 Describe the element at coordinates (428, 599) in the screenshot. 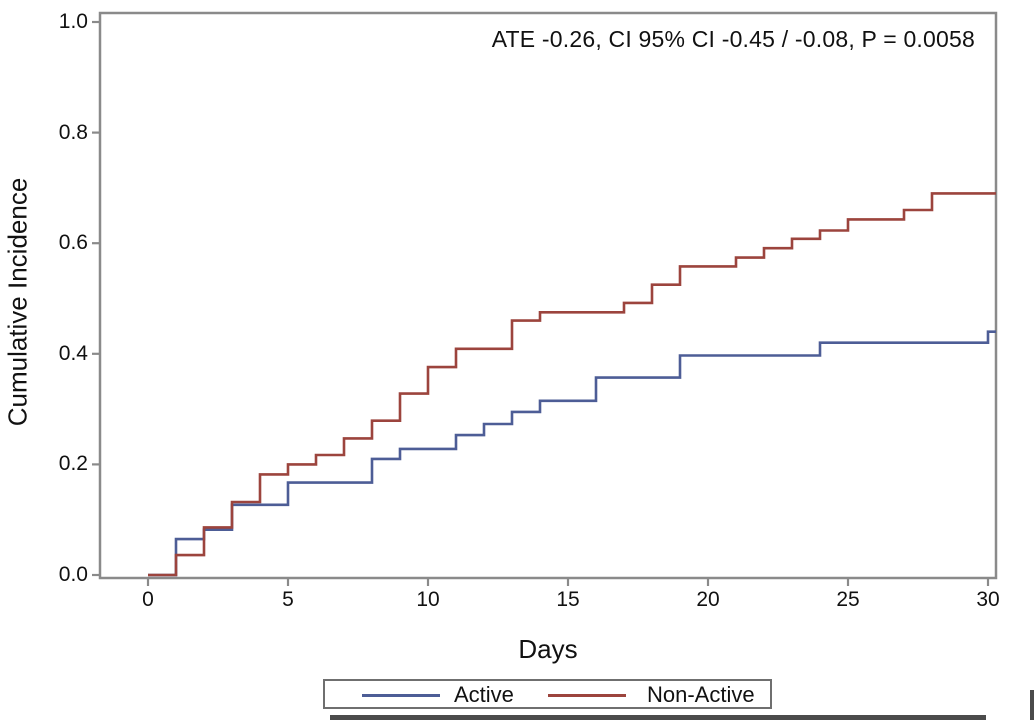

I see `x-tick-label: 10` at that location.